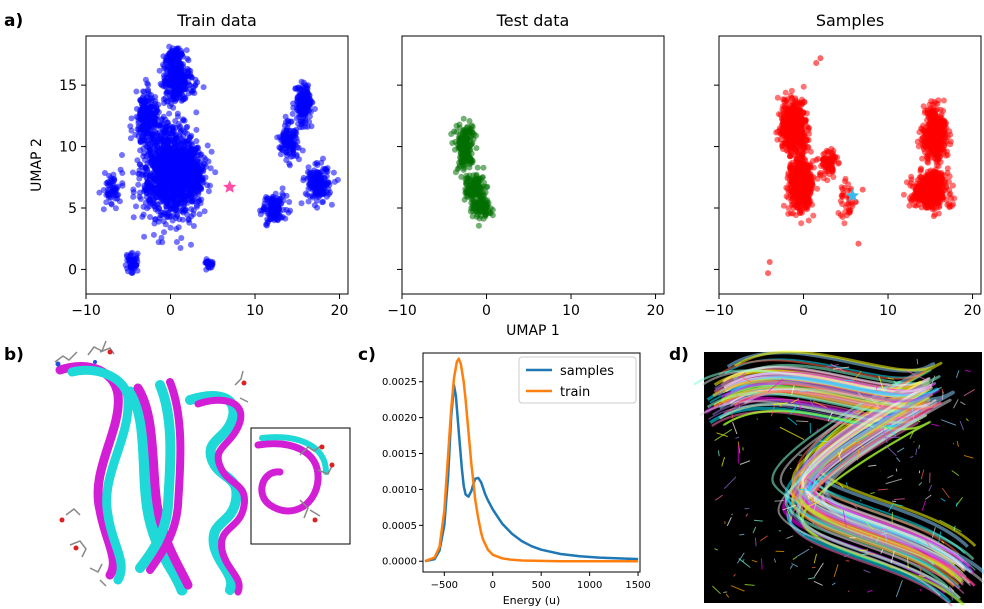 The width and height of the screenshot is (984, 609). What do you see at coordinates (68, 86) in the screenshot?
I see `y-tick-label: 15` at bounding box center [68, 86].